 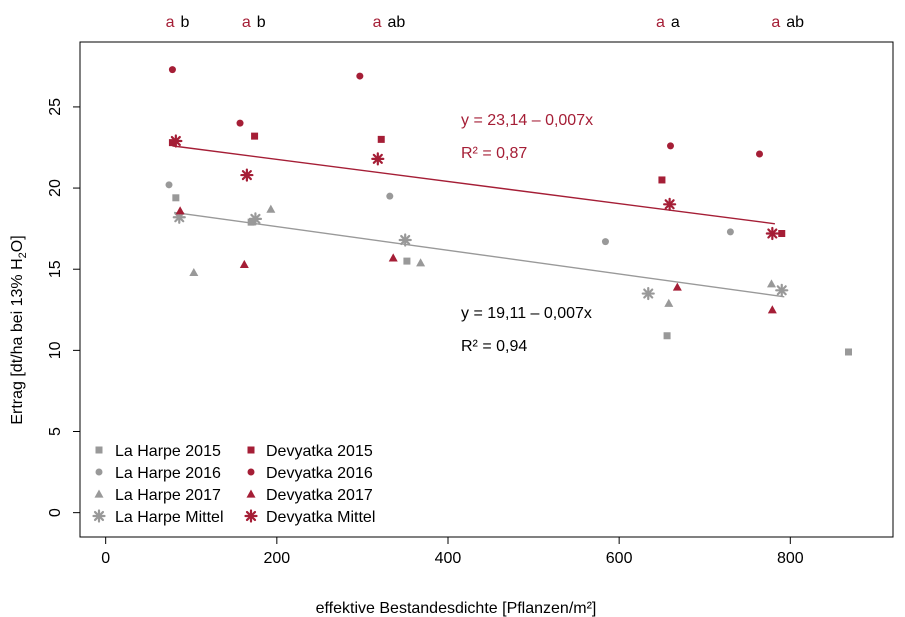 I want to click on series-la-harpe-mittel, so click(x=480, y=255).